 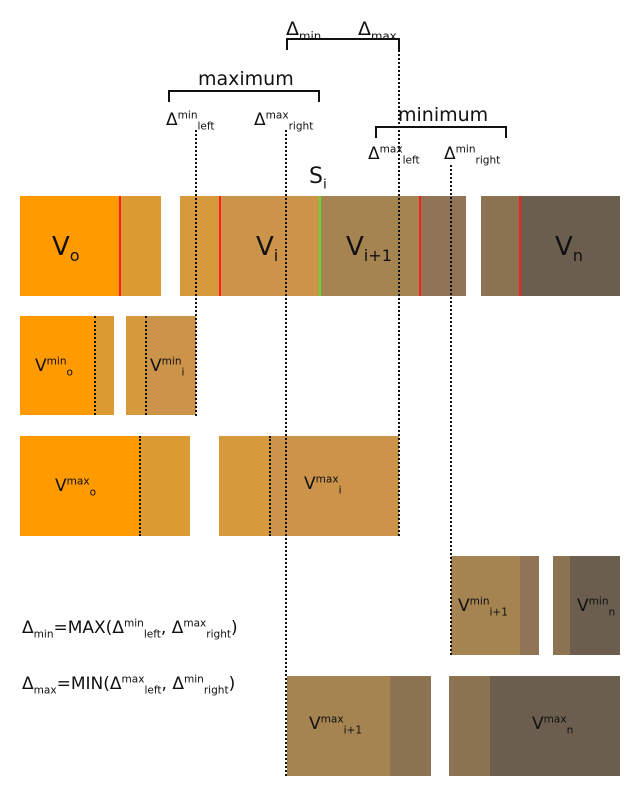 What do you see at coordinates (190, 121) in the screenshot?
I see `delta-min-left-label: Δminleft` at bounding box center [190, 121].